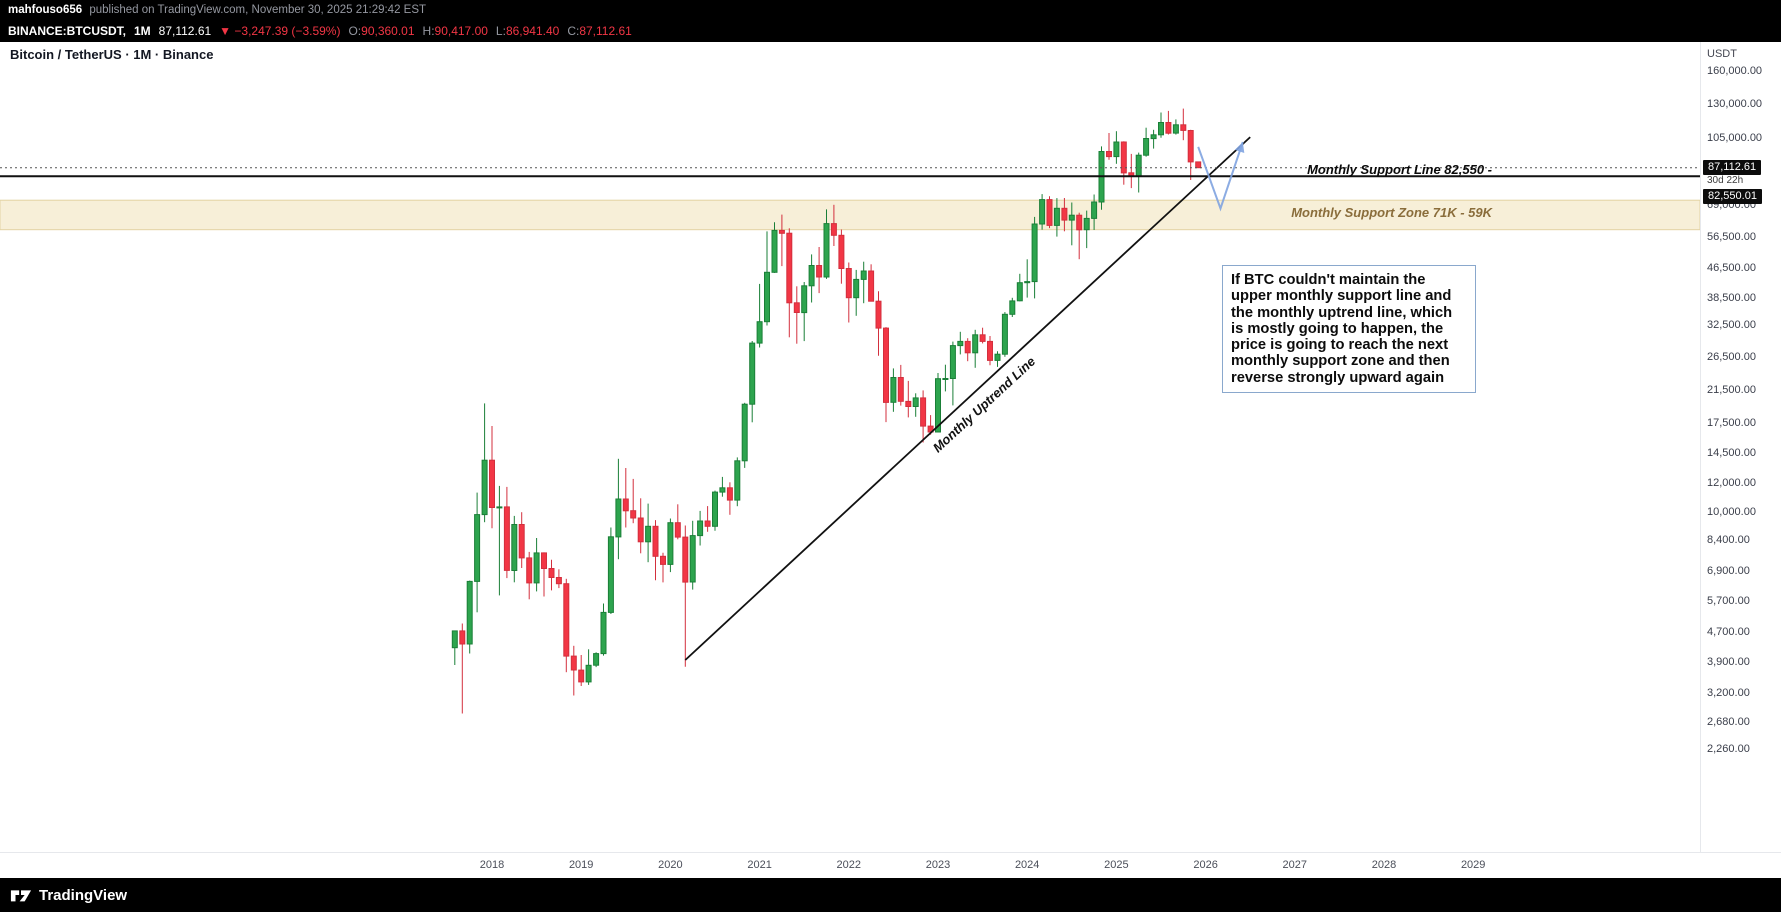 This screenshot has height=912, width=1781. What do you see at coordinates (45, 10) in the screenshot?
I see `publisher-name: mahfouso656` at bounding box center [45, 10].